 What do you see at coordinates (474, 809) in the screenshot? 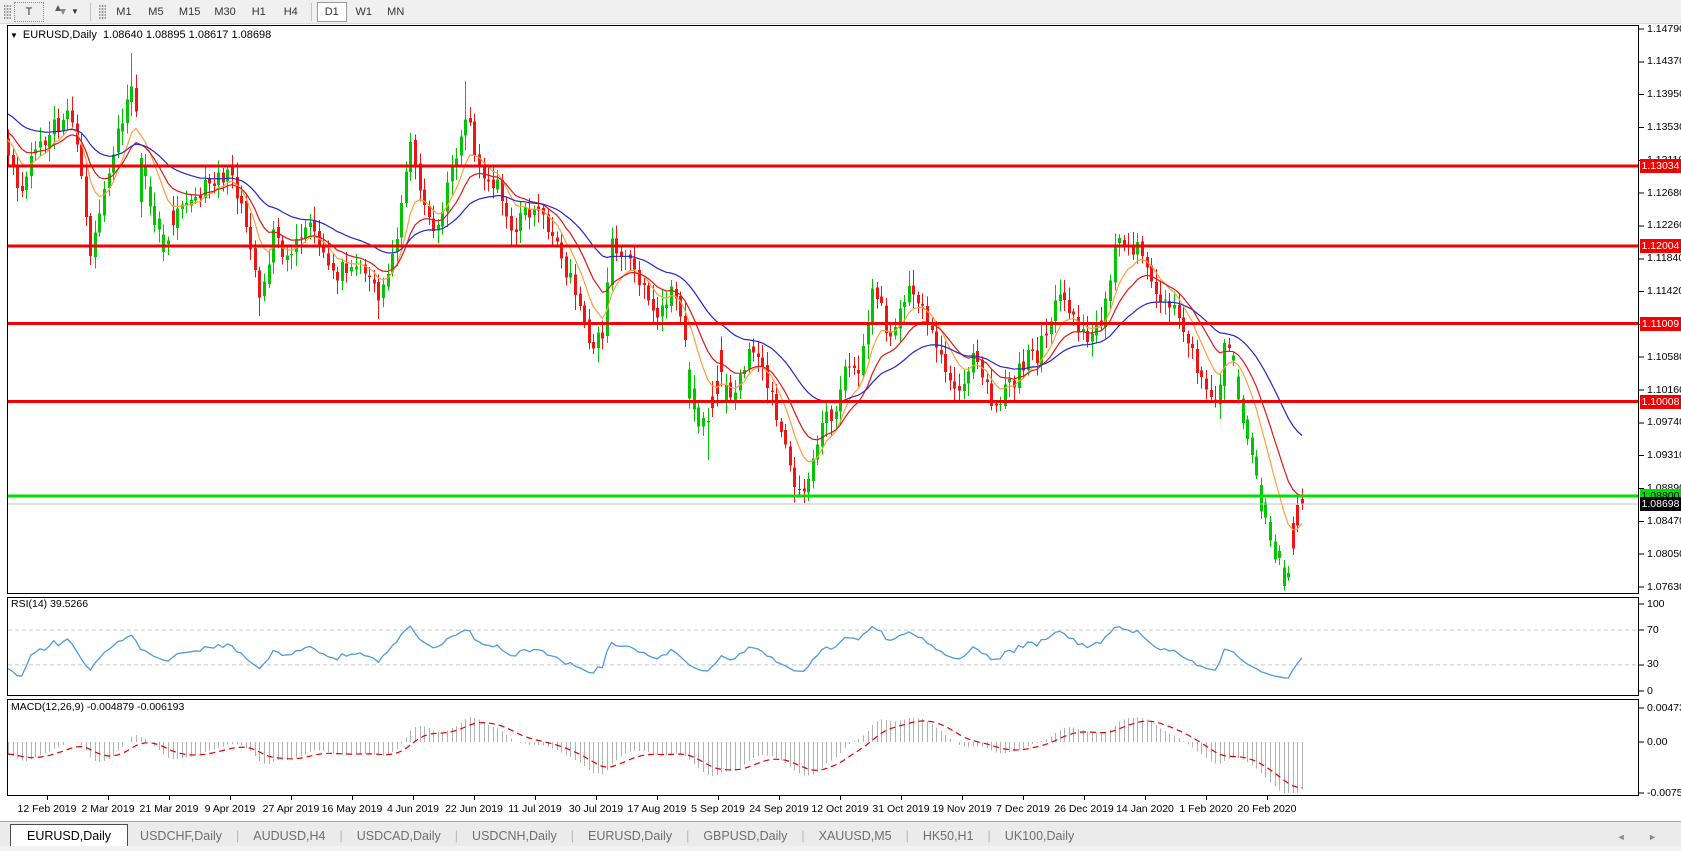
I see `date-label: 22 Jun 2019` at bounding box center [474, 809].